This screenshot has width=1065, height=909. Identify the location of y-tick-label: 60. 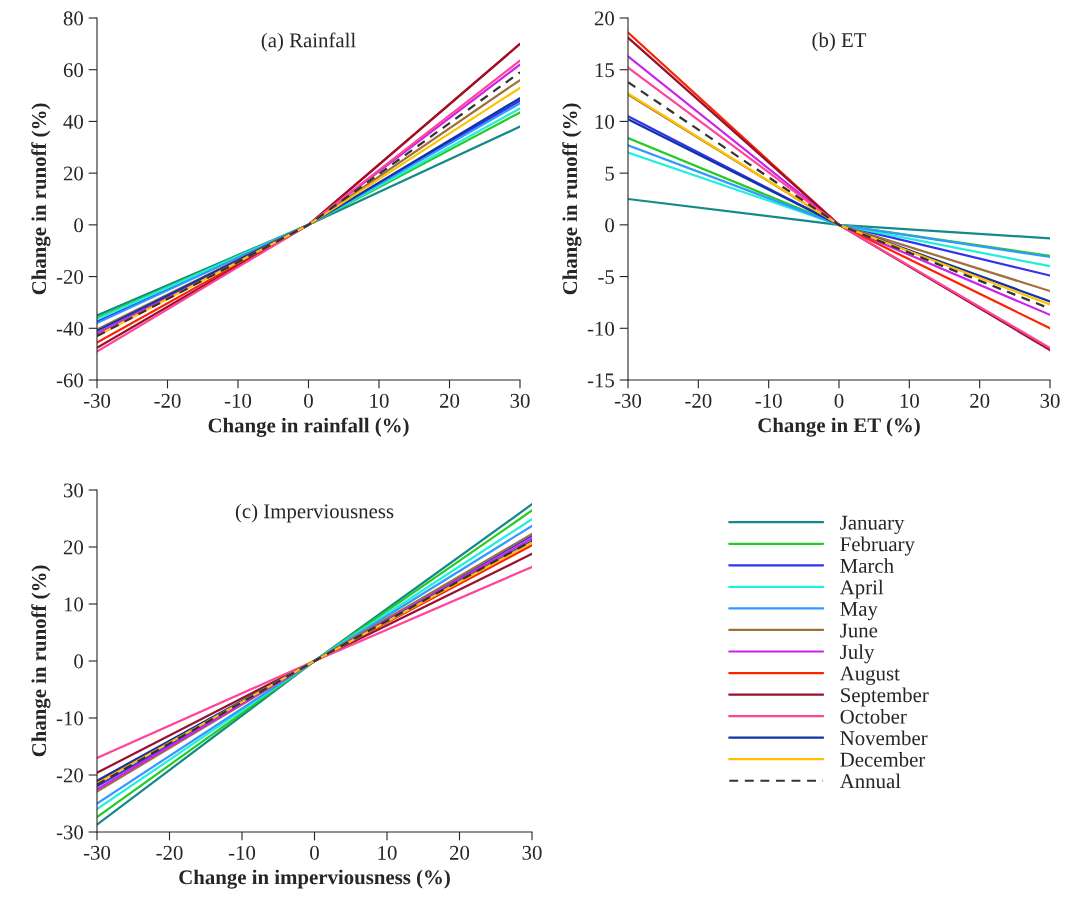
(73, 70).